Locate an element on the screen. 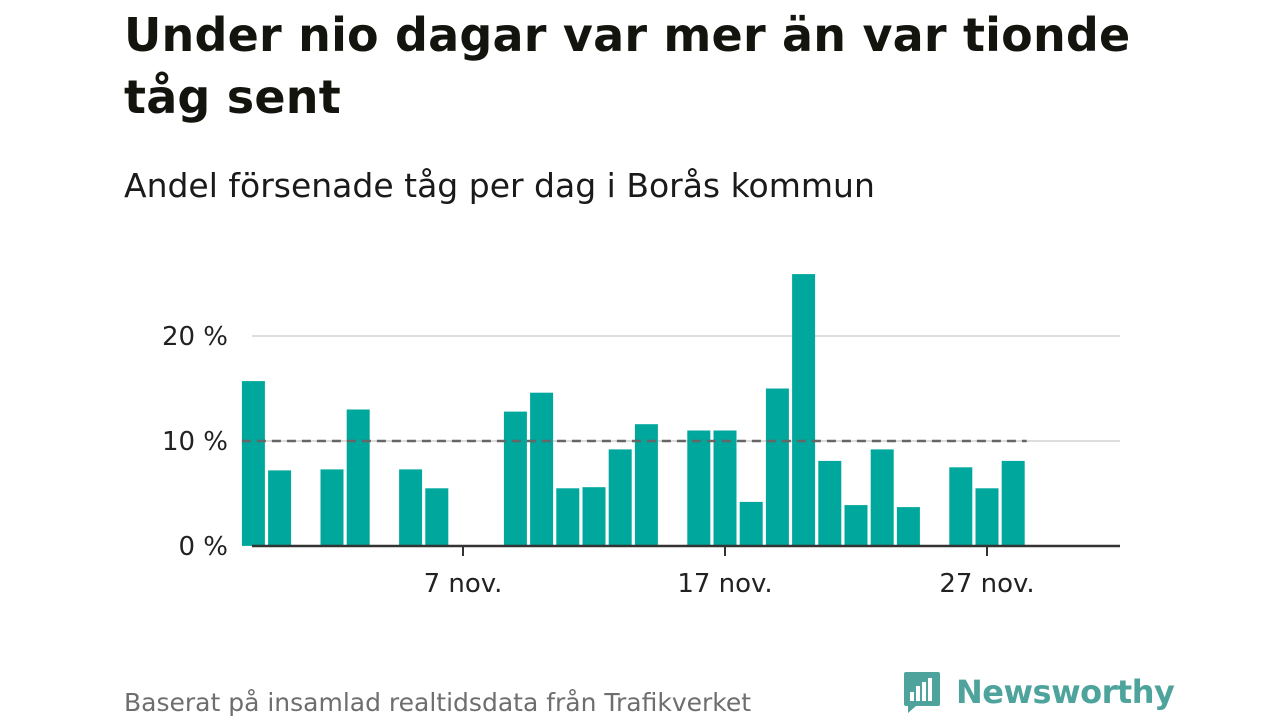 The image size is (1280, 720). y-tick-label: 0 % is located at coordinates (203, 547).